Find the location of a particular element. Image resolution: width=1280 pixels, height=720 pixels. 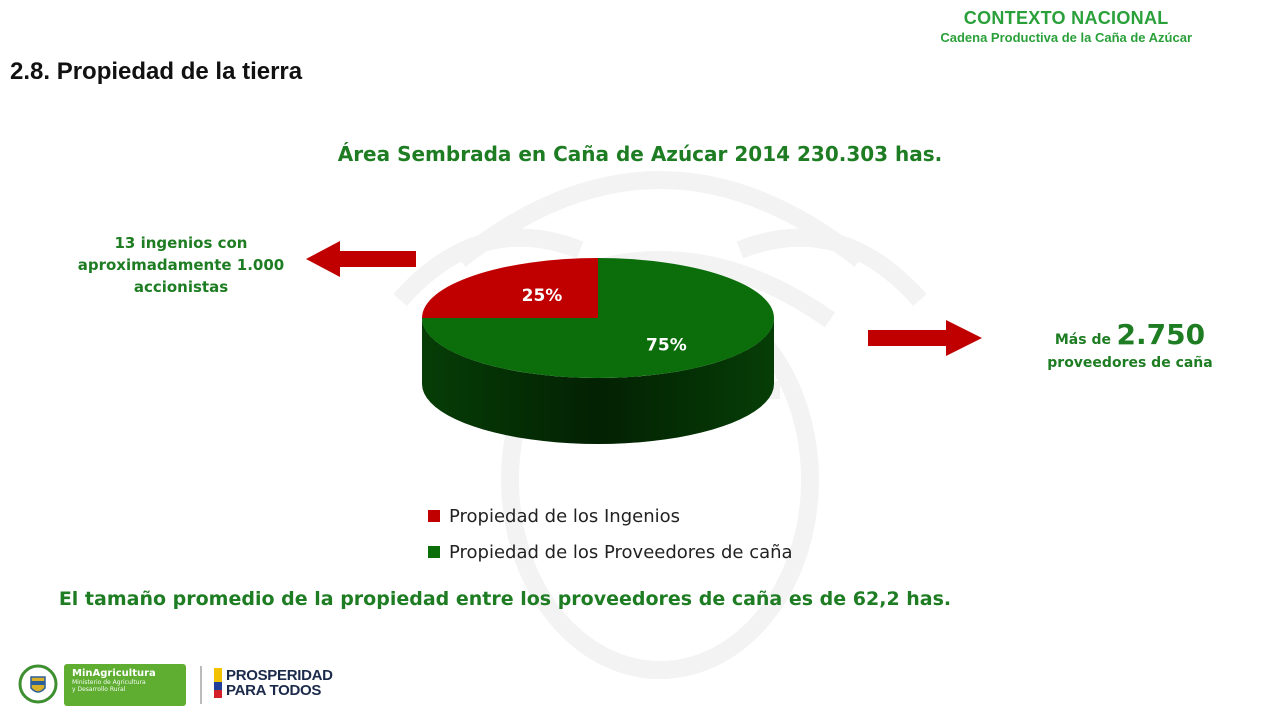

ingenios-note-line1: 13 ingenios con is located at coordinates (181, 243).